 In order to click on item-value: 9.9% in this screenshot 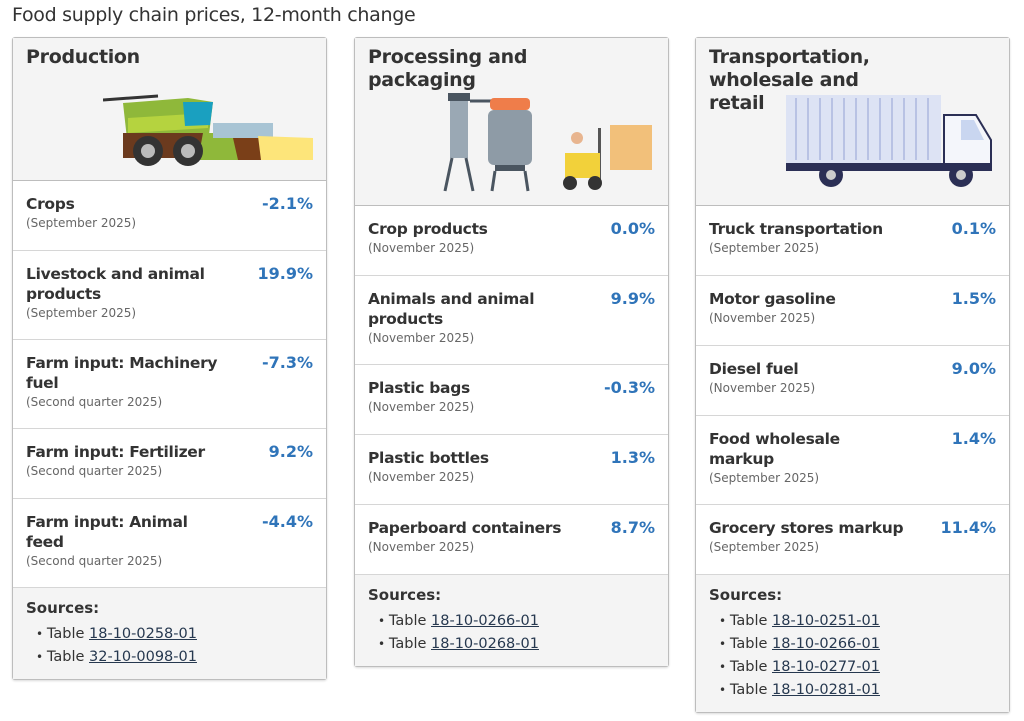, I will do `click(632, 298)`.